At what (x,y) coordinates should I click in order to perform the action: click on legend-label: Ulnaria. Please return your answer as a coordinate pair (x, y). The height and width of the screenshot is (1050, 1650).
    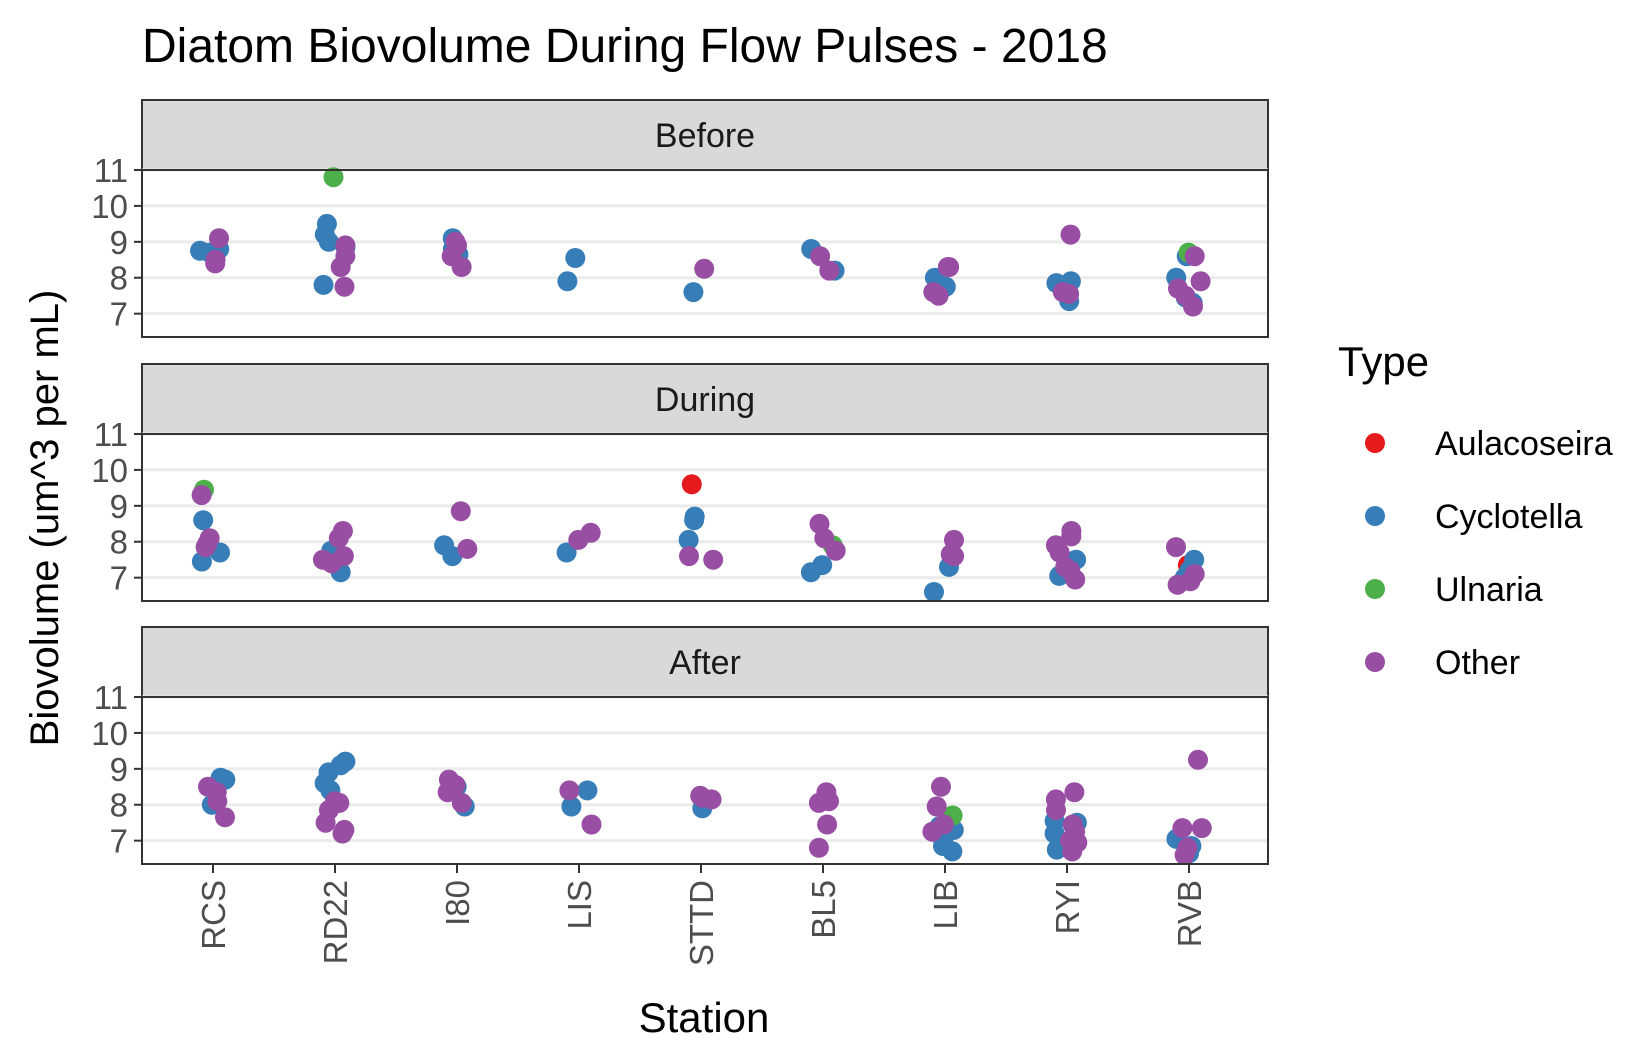
    Looking at the image, I should click on (1489, 590).